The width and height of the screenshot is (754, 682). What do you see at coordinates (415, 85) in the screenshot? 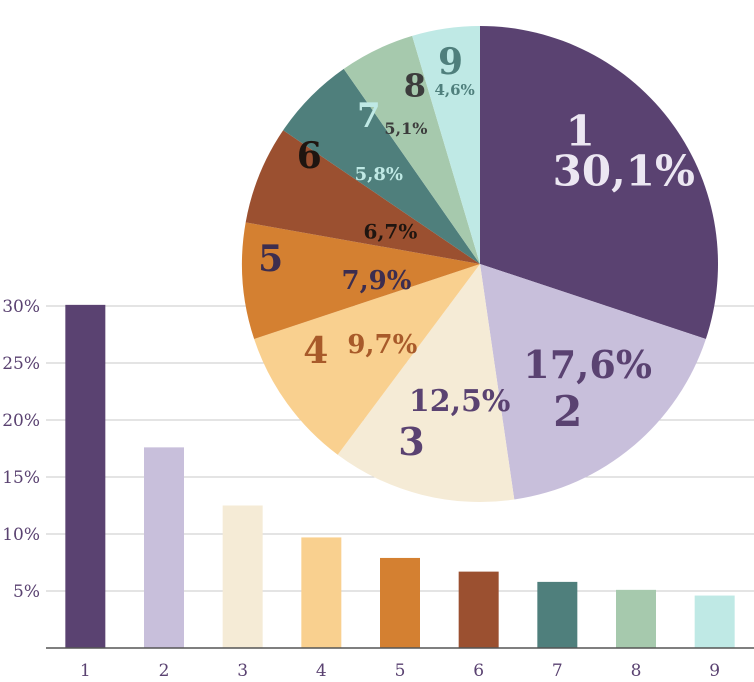
I see `pie-digit-label: 8` at bounding box center [415, 85].